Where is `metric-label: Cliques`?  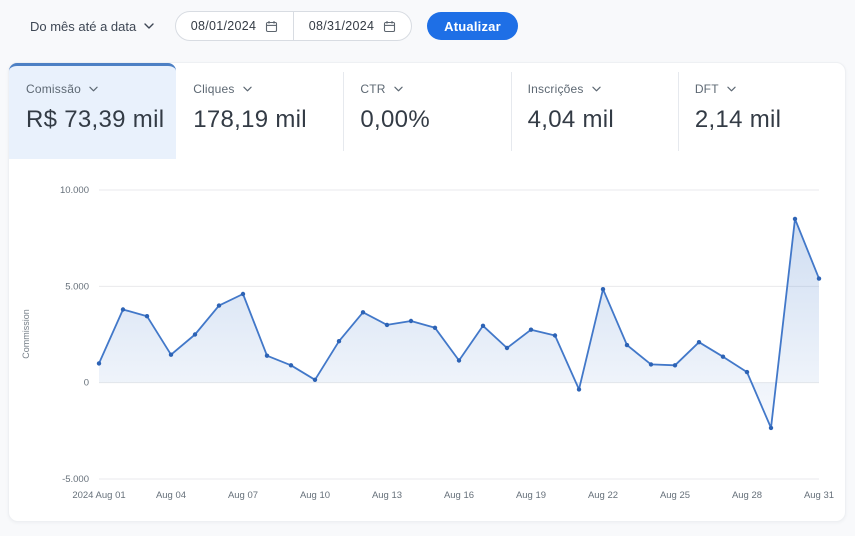 metric-label: Cliques is located at coordinates (214, 89).